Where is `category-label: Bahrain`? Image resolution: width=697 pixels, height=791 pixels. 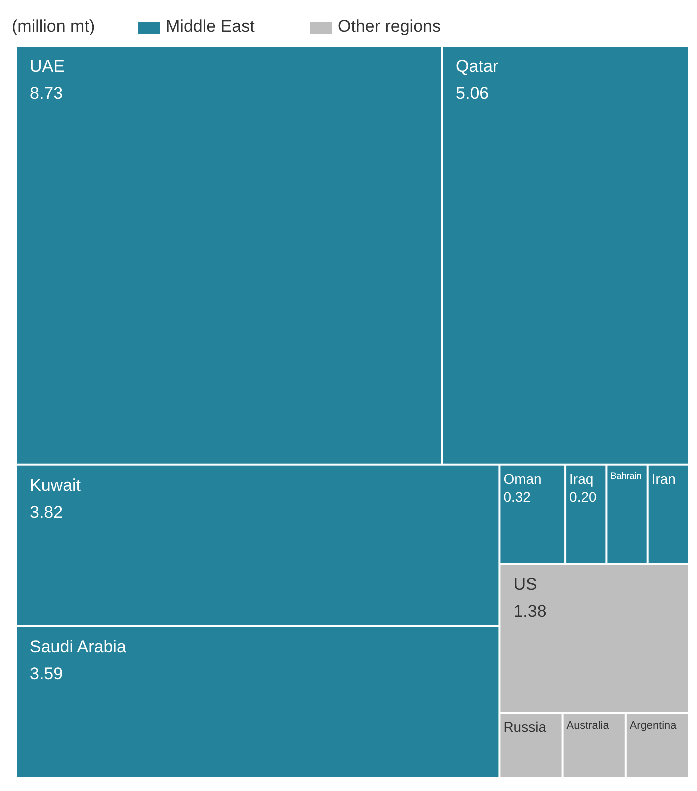 category-label: Bahrain is located at coordinates (626, 475).